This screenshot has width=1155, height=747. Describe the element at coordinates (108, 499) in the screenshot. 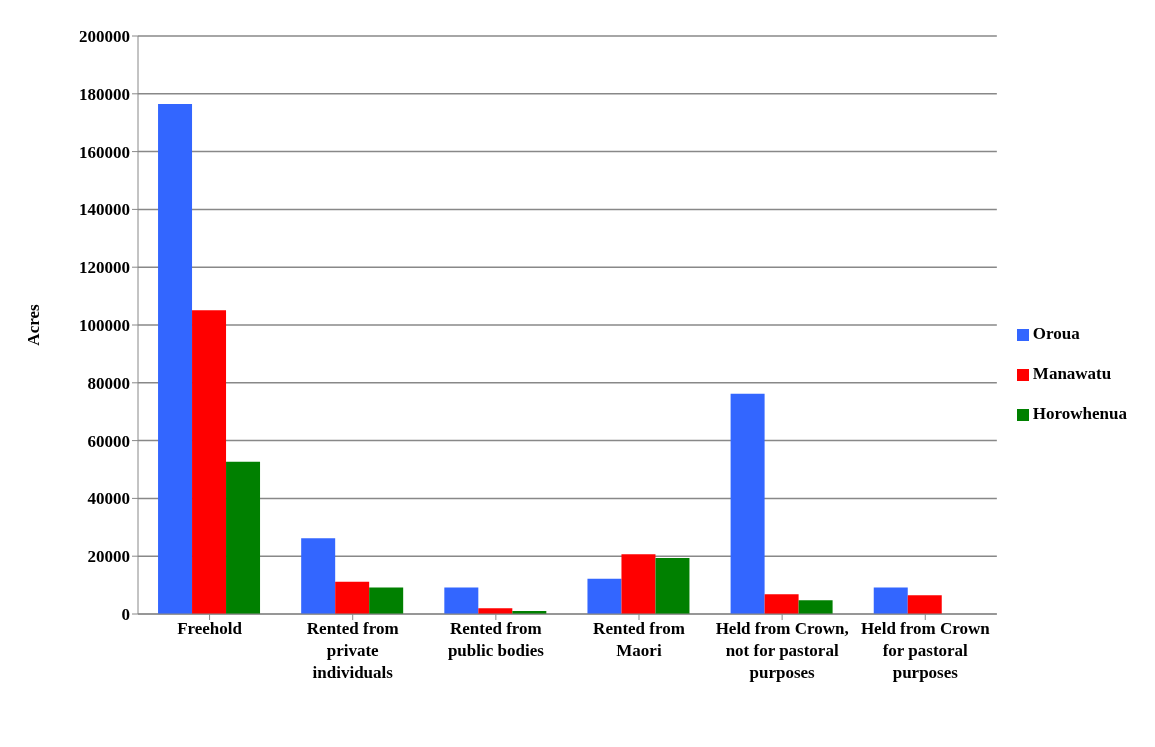

I see `y-tick-label: 40000` at that location.